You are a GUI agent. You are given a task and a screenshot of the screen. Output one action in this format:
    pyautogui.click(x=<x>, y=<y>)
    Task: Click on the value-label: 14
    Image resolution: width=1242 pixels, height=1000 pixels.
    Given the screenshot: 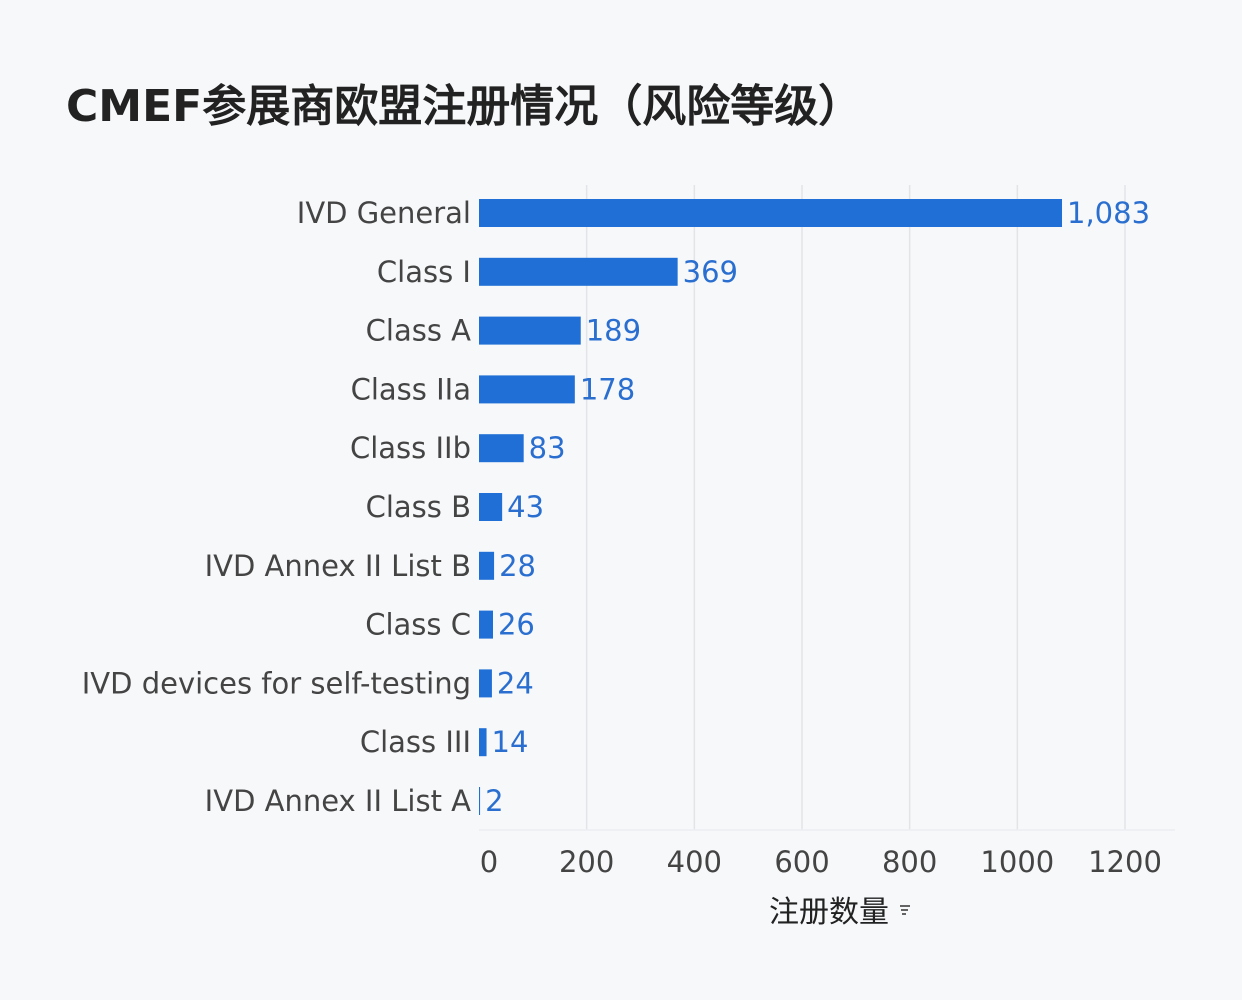 What is the action you would take?
    pyautogui.click(x=510, y=742)
    